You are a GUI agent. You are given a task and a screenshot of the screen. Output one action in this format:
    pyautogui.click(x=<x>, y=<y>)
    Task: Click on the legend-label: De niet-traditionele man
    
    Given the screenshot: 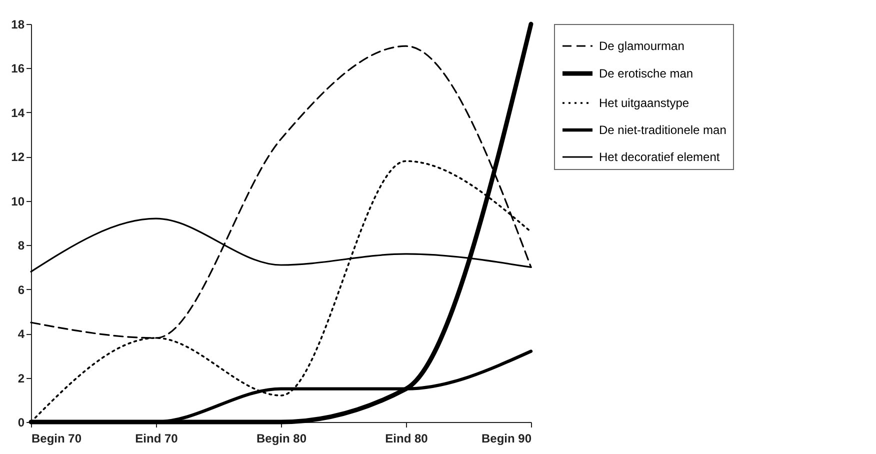 What is the action you would take?
    pyautogui.click(x=662, y=130)
    